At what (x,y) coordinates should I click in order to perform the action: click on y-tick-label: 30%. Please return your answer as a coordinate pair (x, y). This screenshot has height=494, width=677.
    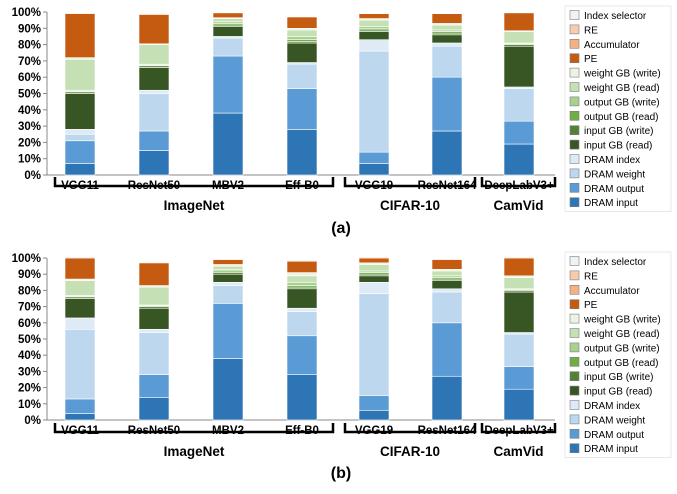
    Looking at the image, I should click on (29, 127).